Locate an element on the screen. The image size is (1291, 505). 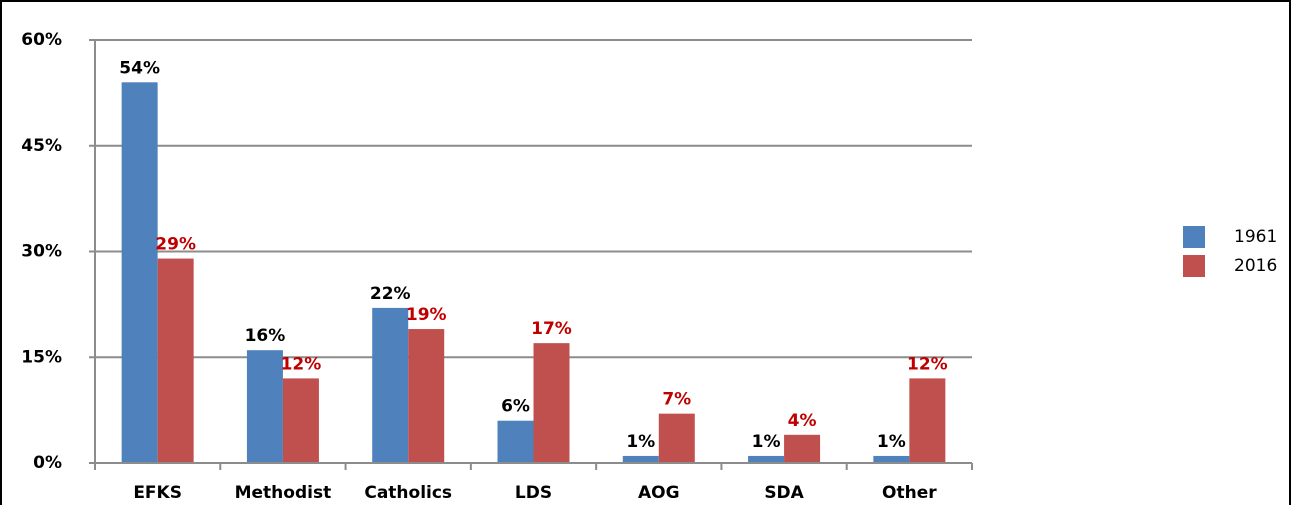
data-label: 6% is located at coordinates (515, 407).